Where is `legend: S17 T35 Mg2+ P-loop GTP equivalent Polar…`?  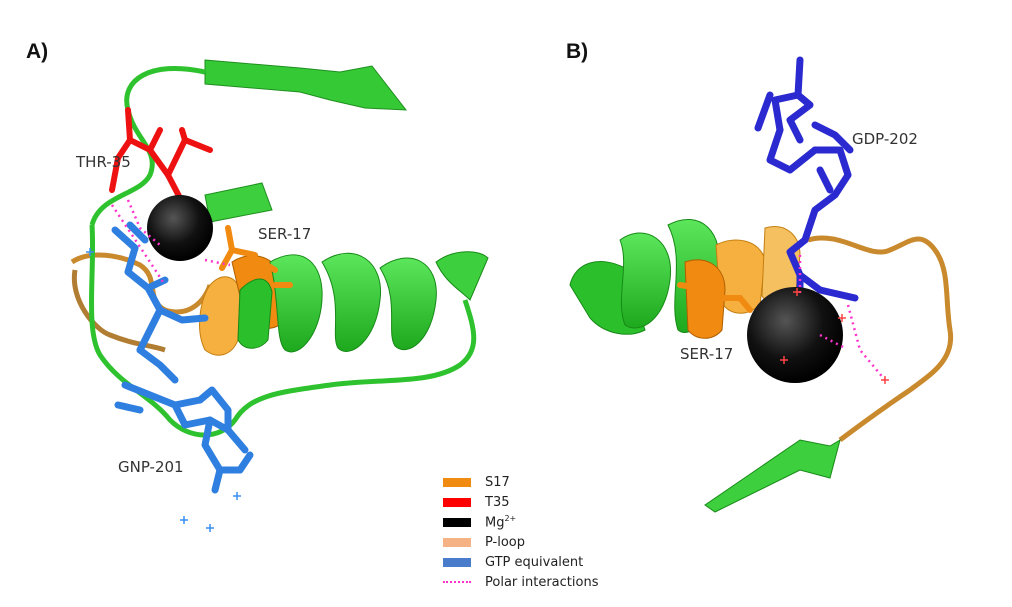
legend: S17 T35 Mg2+ P-loop GTP equivalent Polar… is located at coordinates (543, 532).